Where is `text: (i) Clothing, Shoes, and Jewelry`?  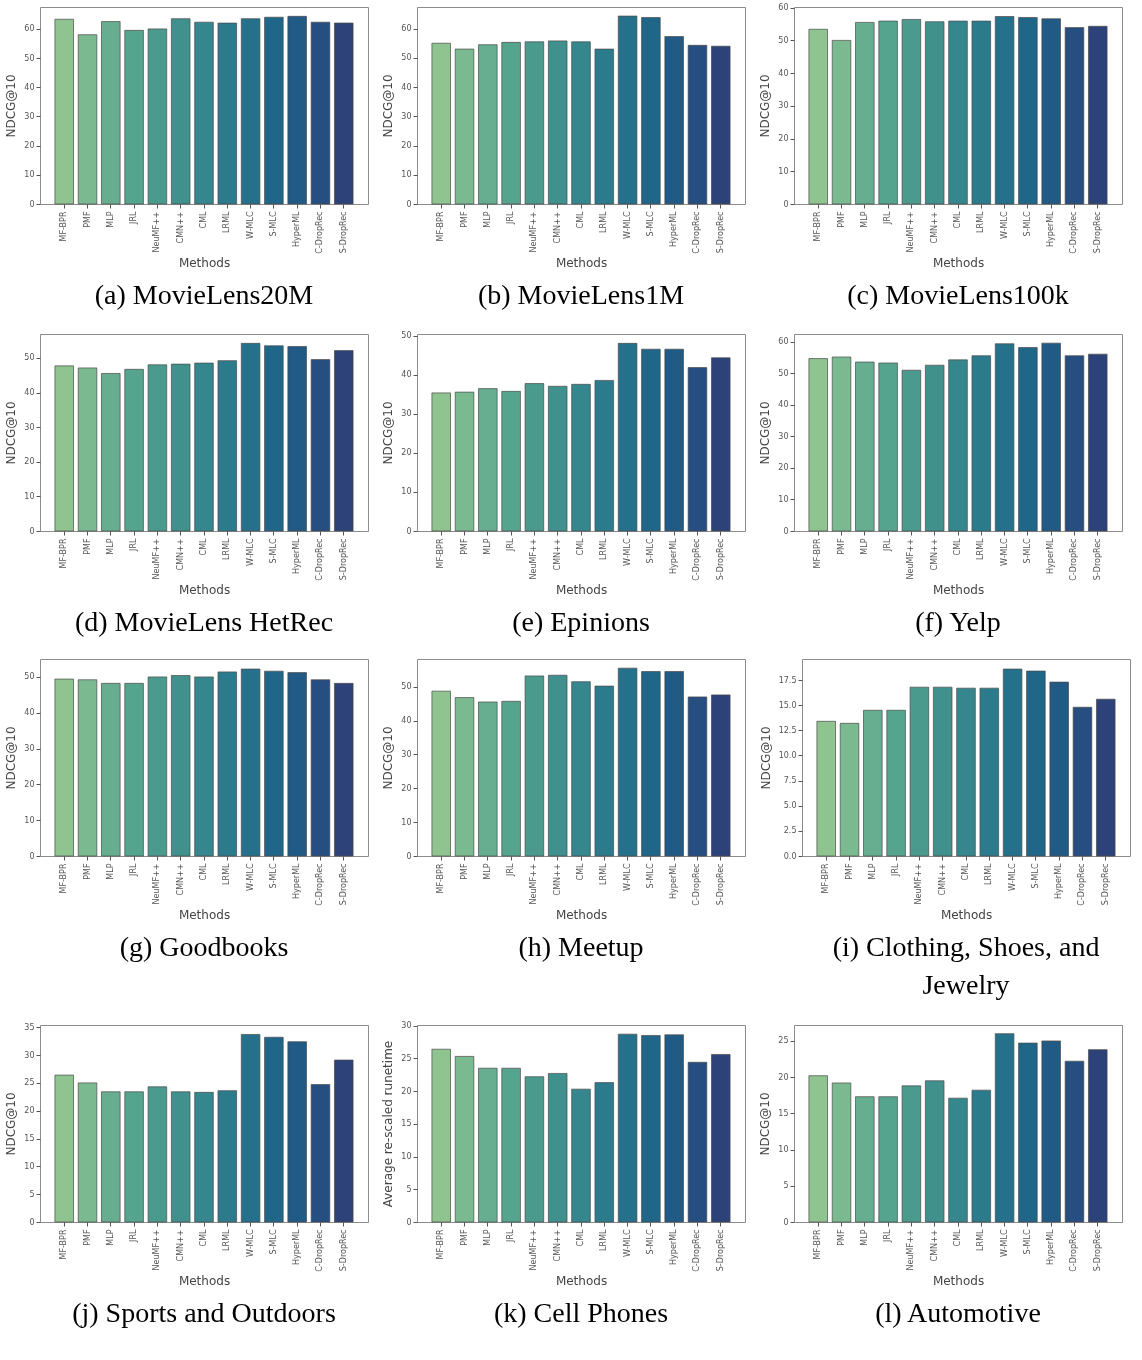 text: (i) Clothing, Shoes, and Jewelry is located at coordinates (966, 966).